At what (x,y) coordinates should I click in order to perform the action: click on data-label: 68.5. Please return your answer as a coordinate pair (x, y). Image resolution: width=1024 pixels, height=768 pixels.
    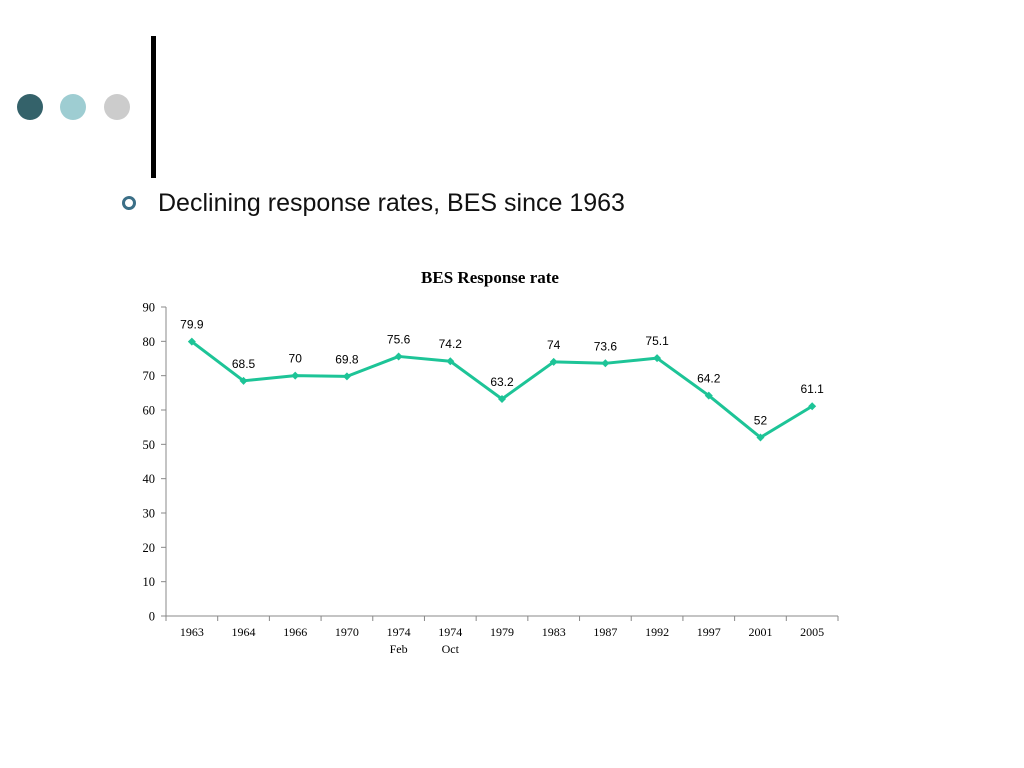
    Looking at the image, I should click on (244, 364).